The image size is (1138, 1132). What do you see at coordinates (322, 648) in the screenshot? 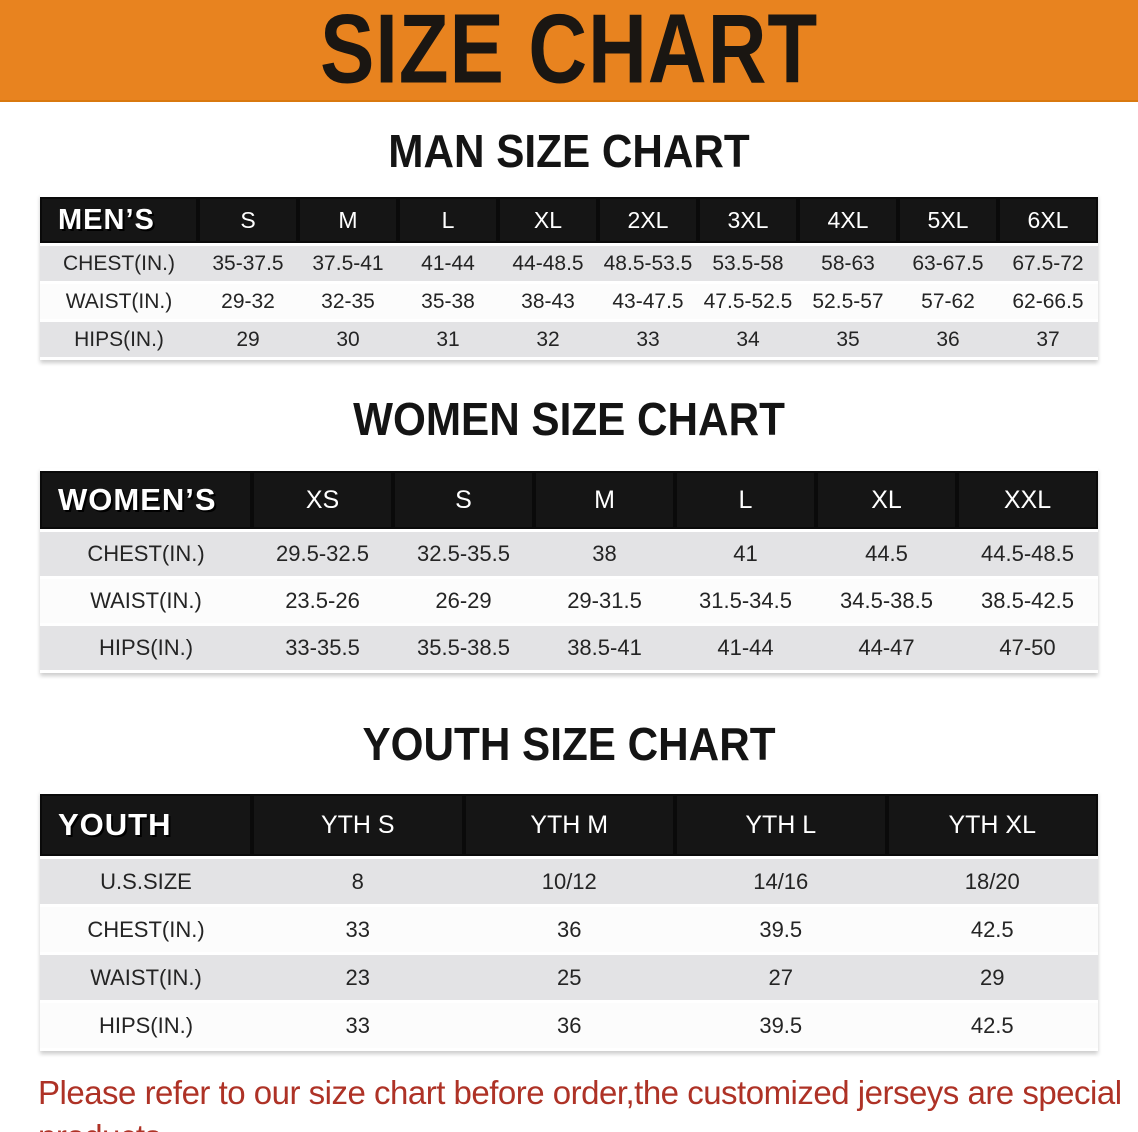
I see `measurement-cell: 33-35.5` at bounding box center [322, 648].